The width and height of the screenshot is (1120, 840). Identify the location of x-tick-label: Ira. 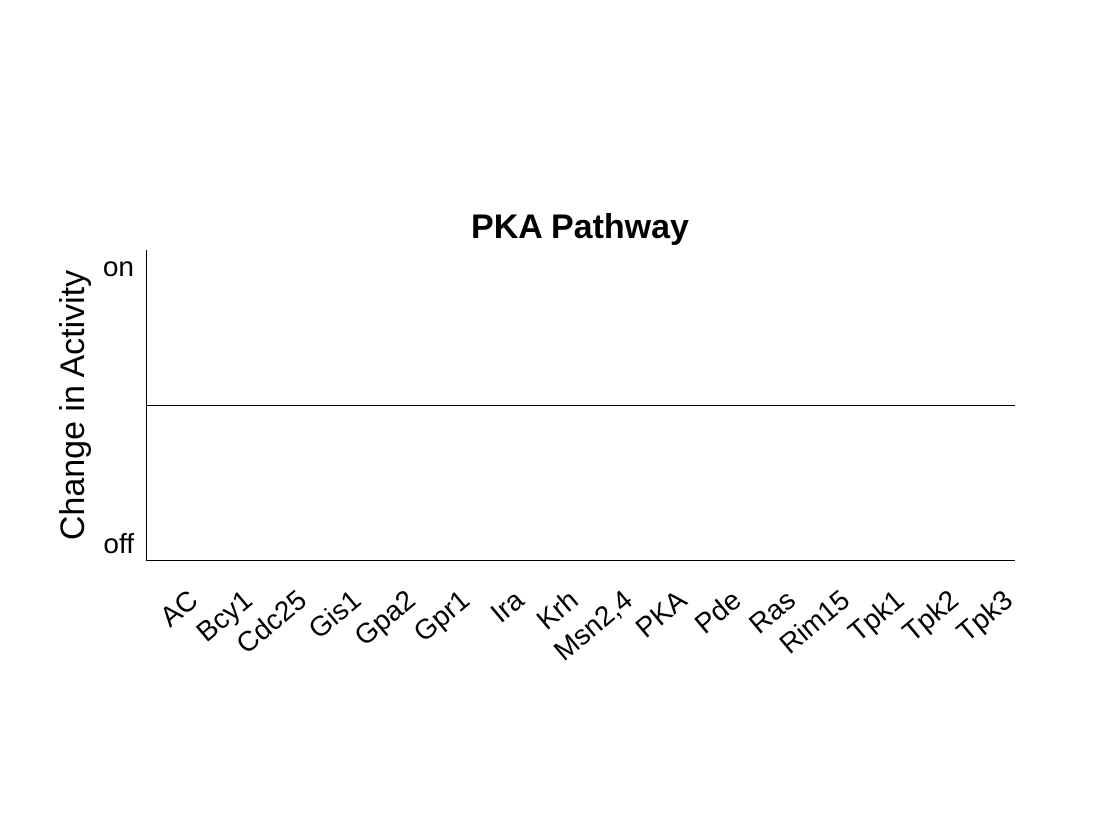
(507, 606).